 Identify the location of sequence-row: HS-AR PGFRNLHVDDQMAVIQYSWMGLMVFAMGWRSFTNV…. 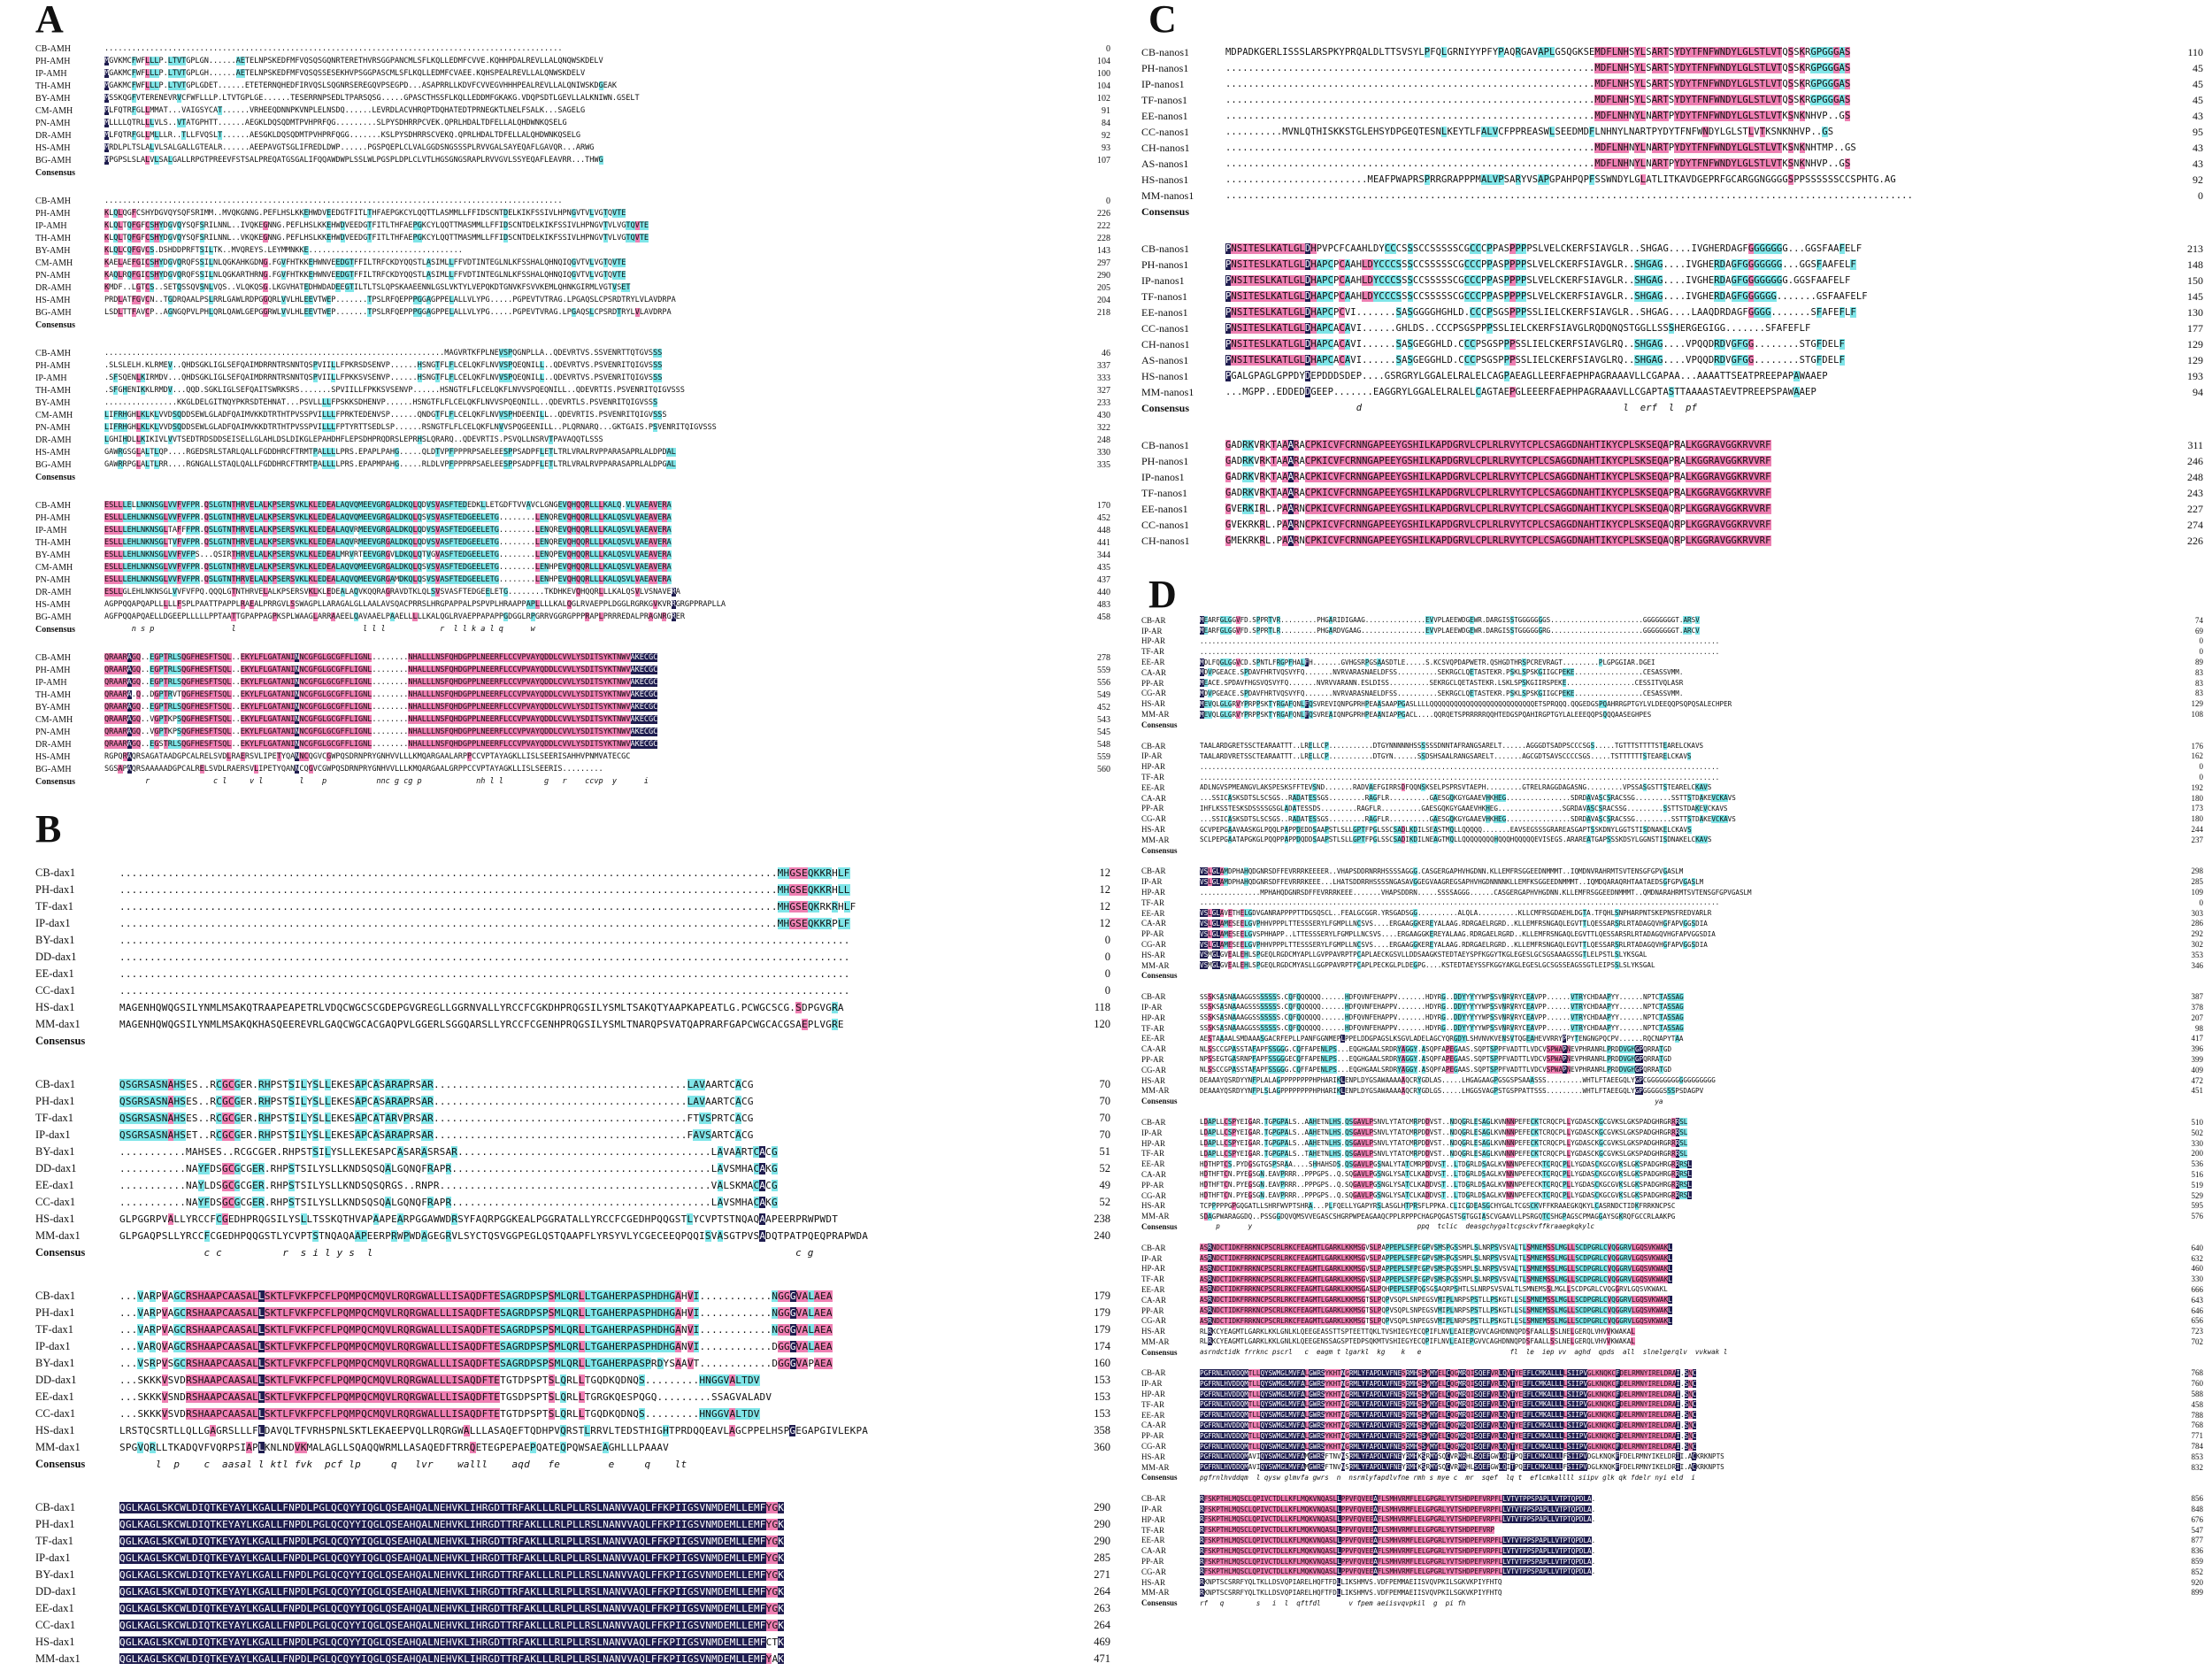
(1672, 1457).